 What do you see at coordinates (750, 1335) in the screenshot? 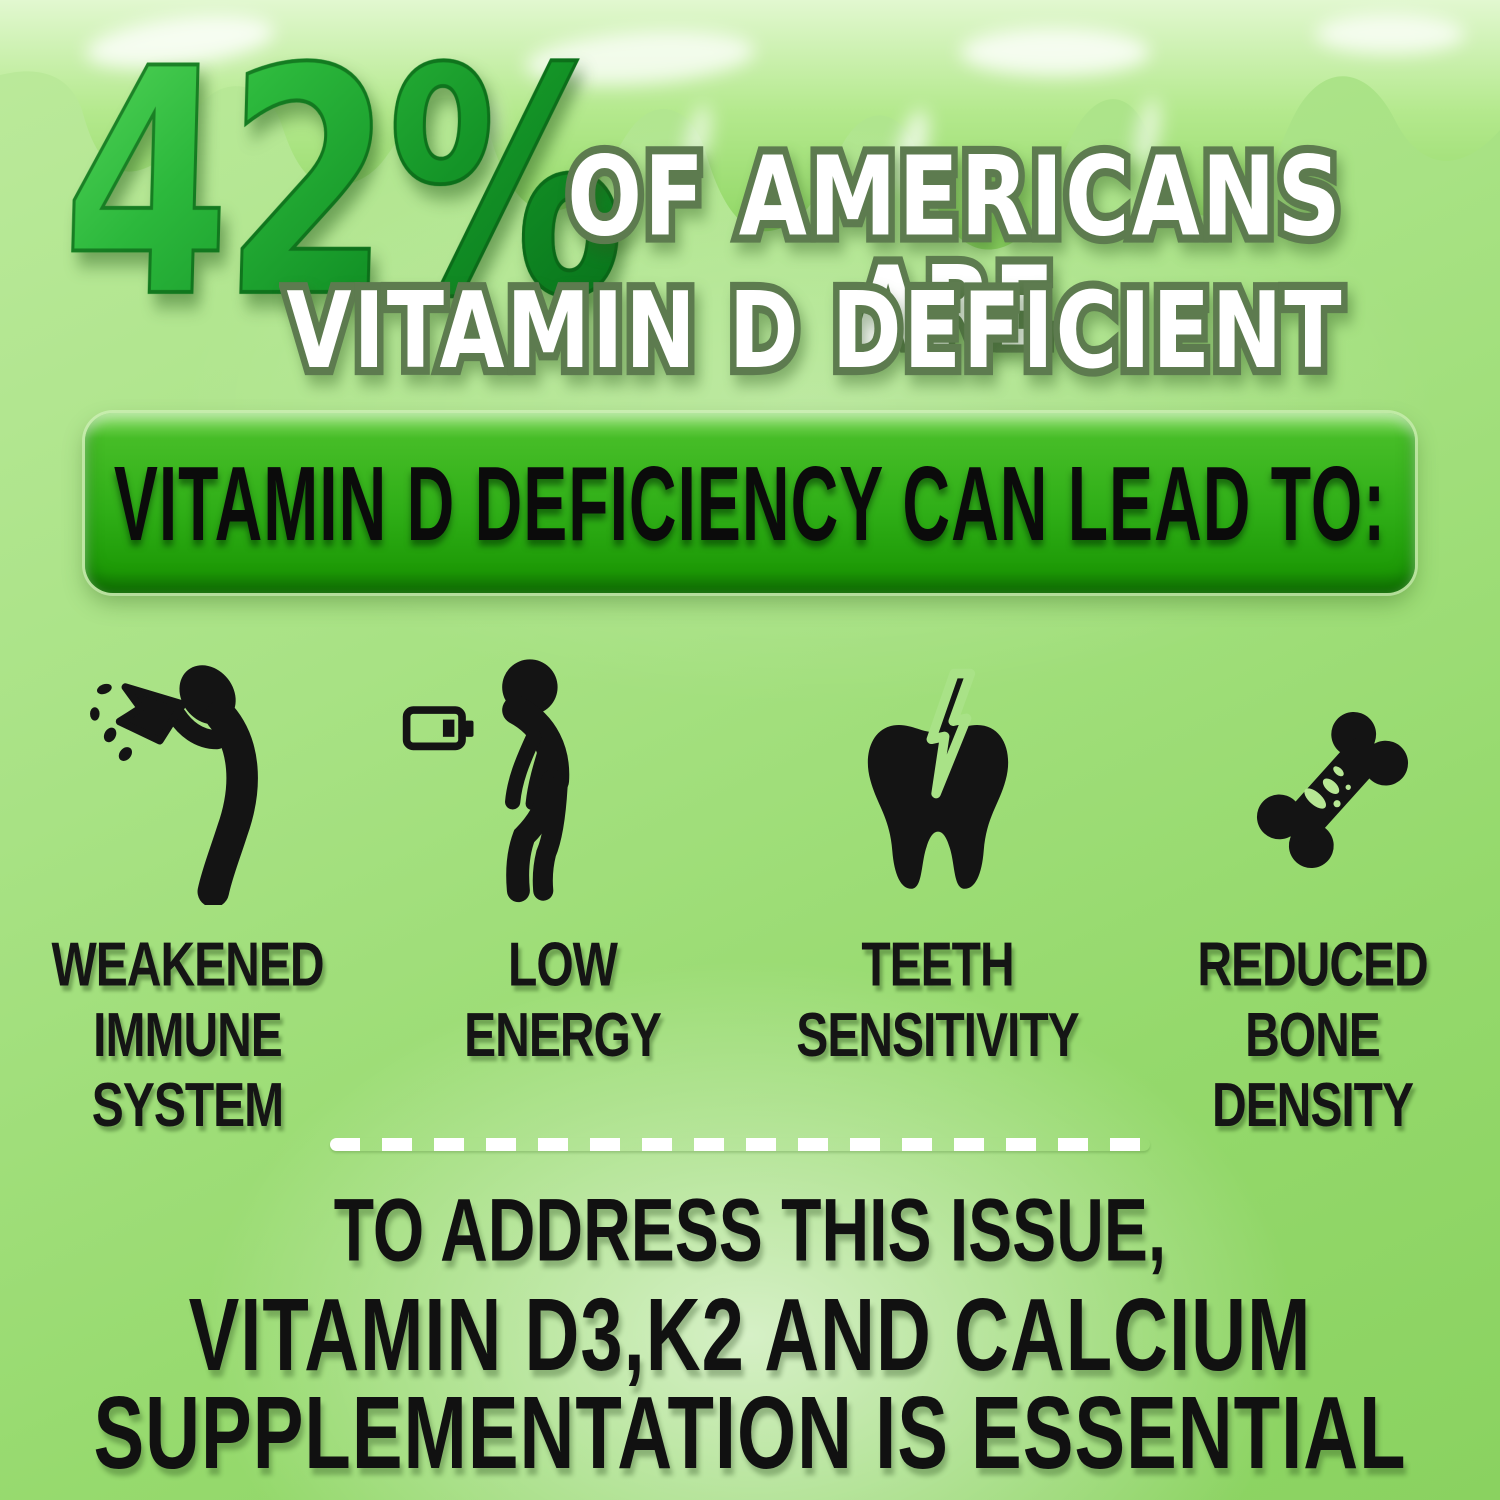
I see `footer-line2: VITAMIN D3,K2 AND CALCIUM` at bounding box center [750, 1335].